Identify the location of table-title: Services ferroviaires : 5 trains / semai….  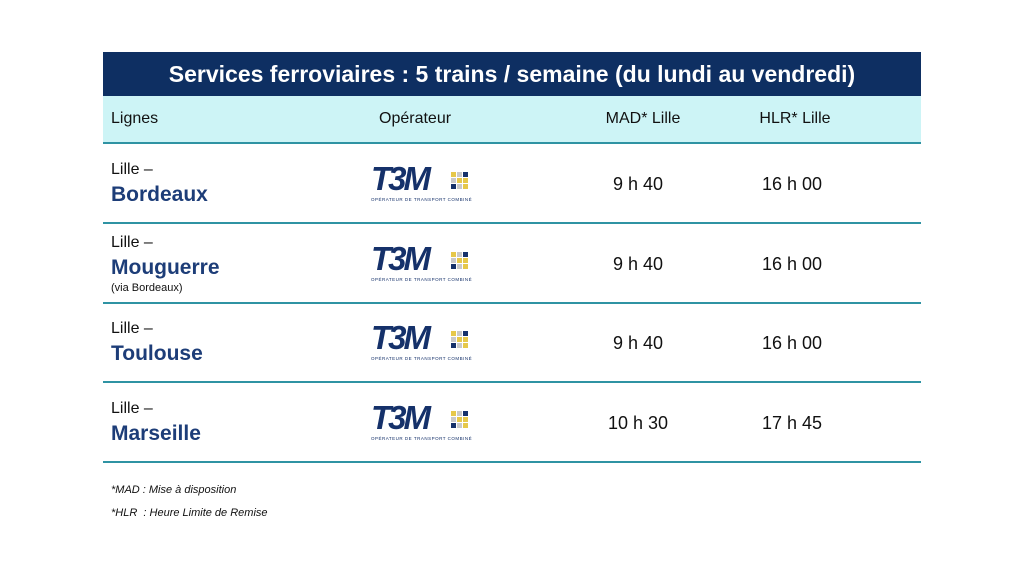
(512, 74).